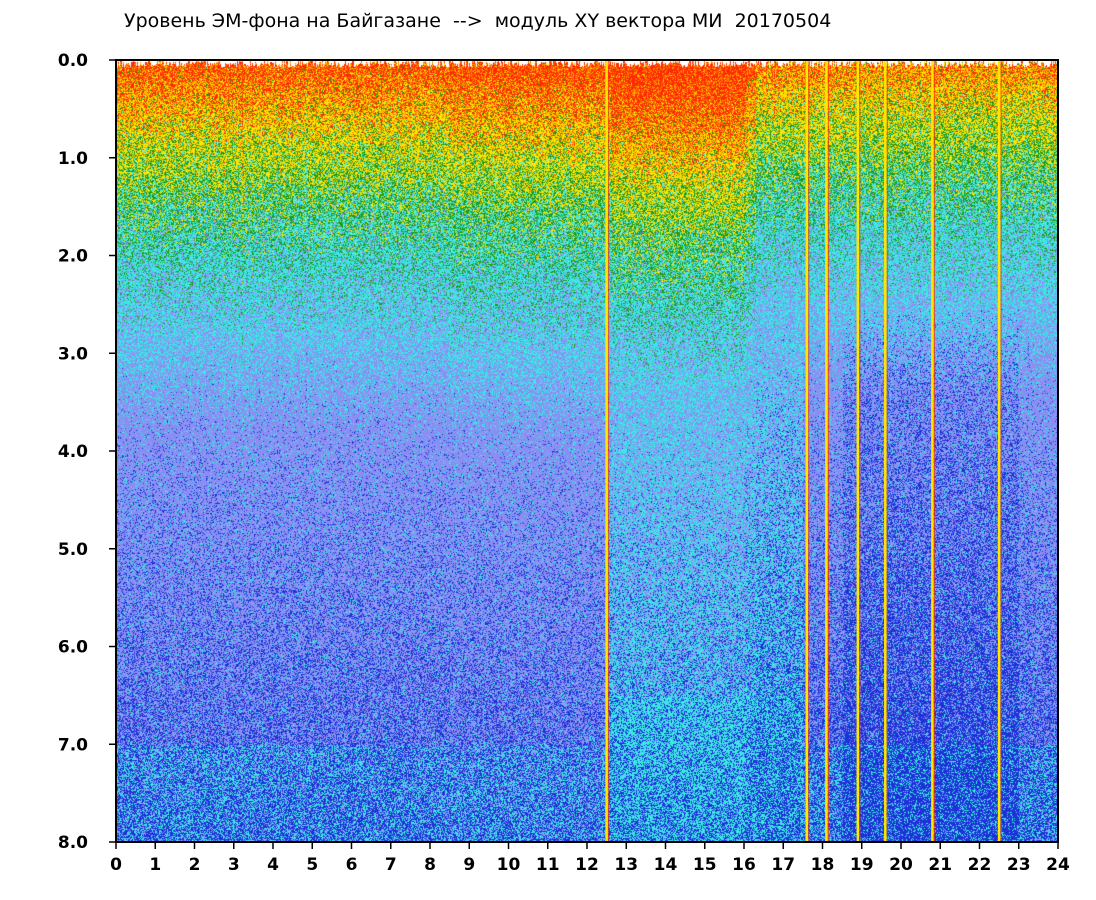  Describe the element at coordinates (548, 865) in the screenshot. I see `x-tick-label: 11` at that location.